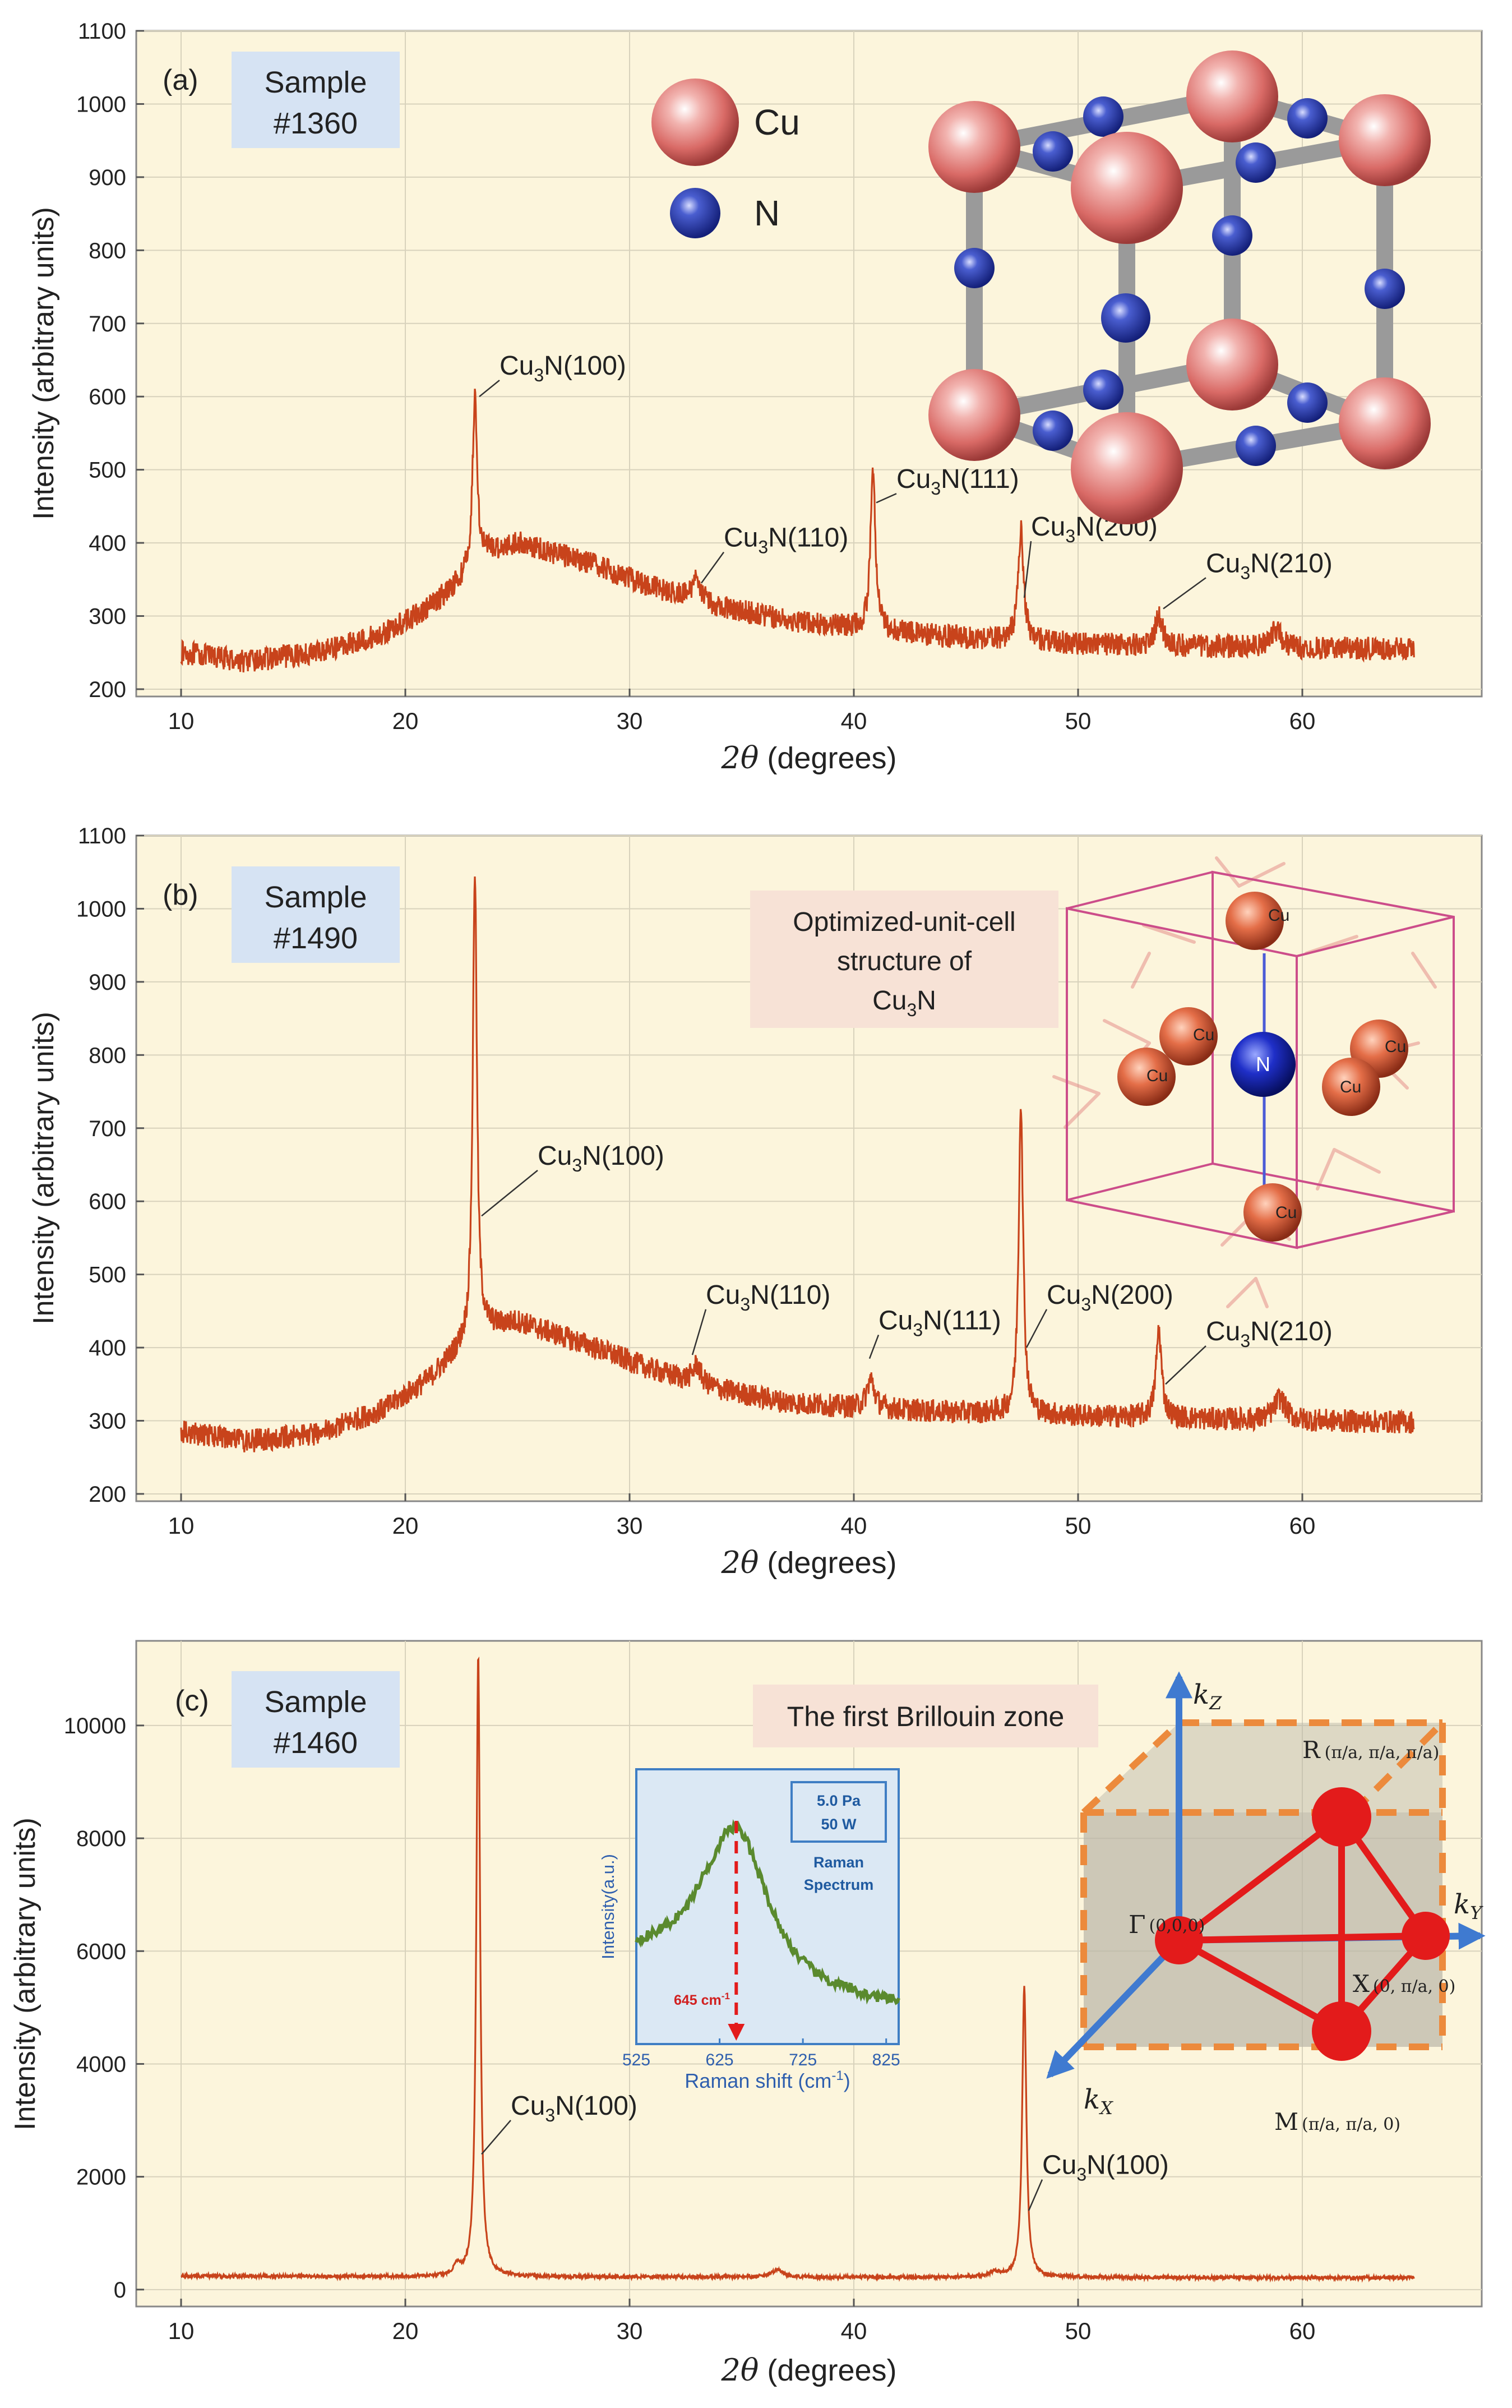 The image size is (1512, 2408). What do you see at coordinates (1383, 1753) in the screenshot?
I see `r-coord: (π/a, π/a, π/a)` at bounding box center [1383, 1753].